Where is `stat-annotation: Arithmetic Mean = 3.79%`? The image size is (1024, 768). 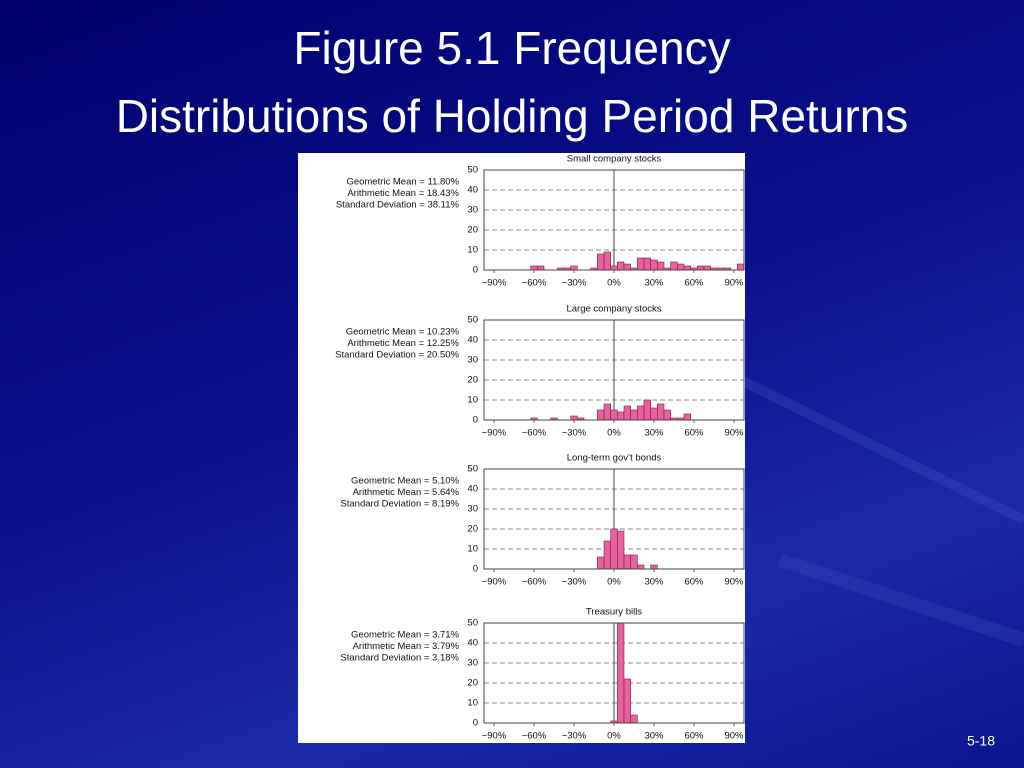
stat-annotation: Arithmetic Mean = 3.79% is located at coordinates (406, 646).